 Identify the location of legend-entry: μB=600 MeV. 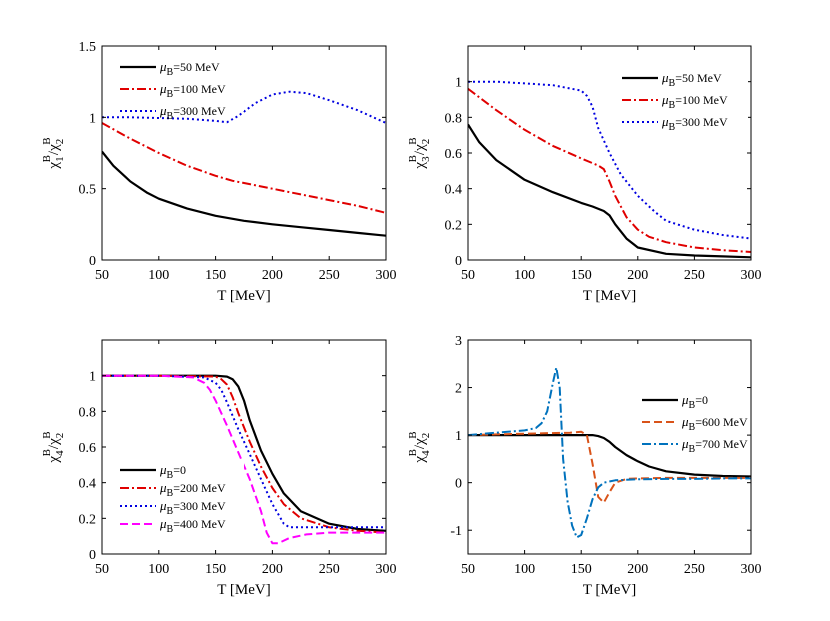
(714, 423).